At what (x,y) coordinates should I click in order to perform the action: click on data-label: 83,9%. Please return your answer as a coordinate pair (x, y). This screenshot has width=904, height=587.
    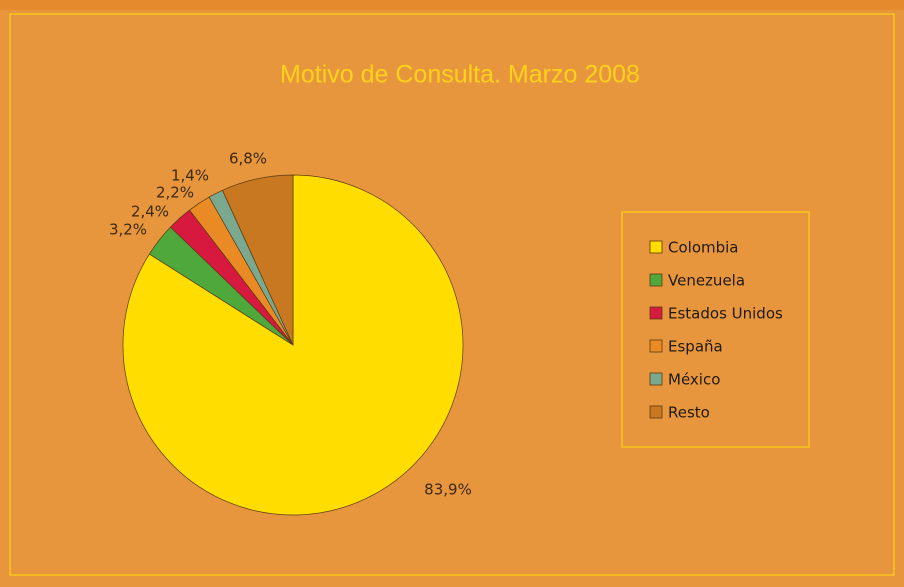
    Looking at the image, I should click on (448, 490).